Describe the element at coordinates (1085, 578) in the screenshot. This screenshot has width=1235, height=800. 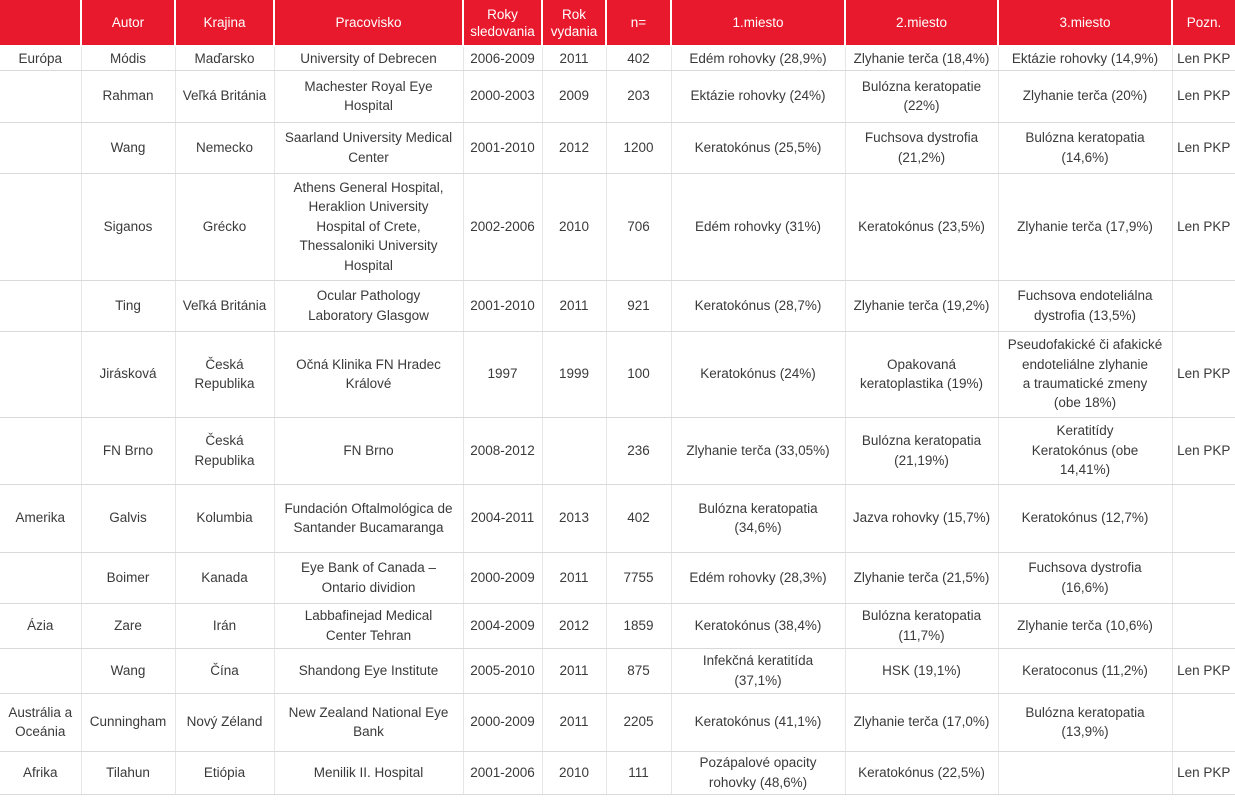
I see `cell-third-place: Fuchsova dystrofia (16,6%)` at that location.